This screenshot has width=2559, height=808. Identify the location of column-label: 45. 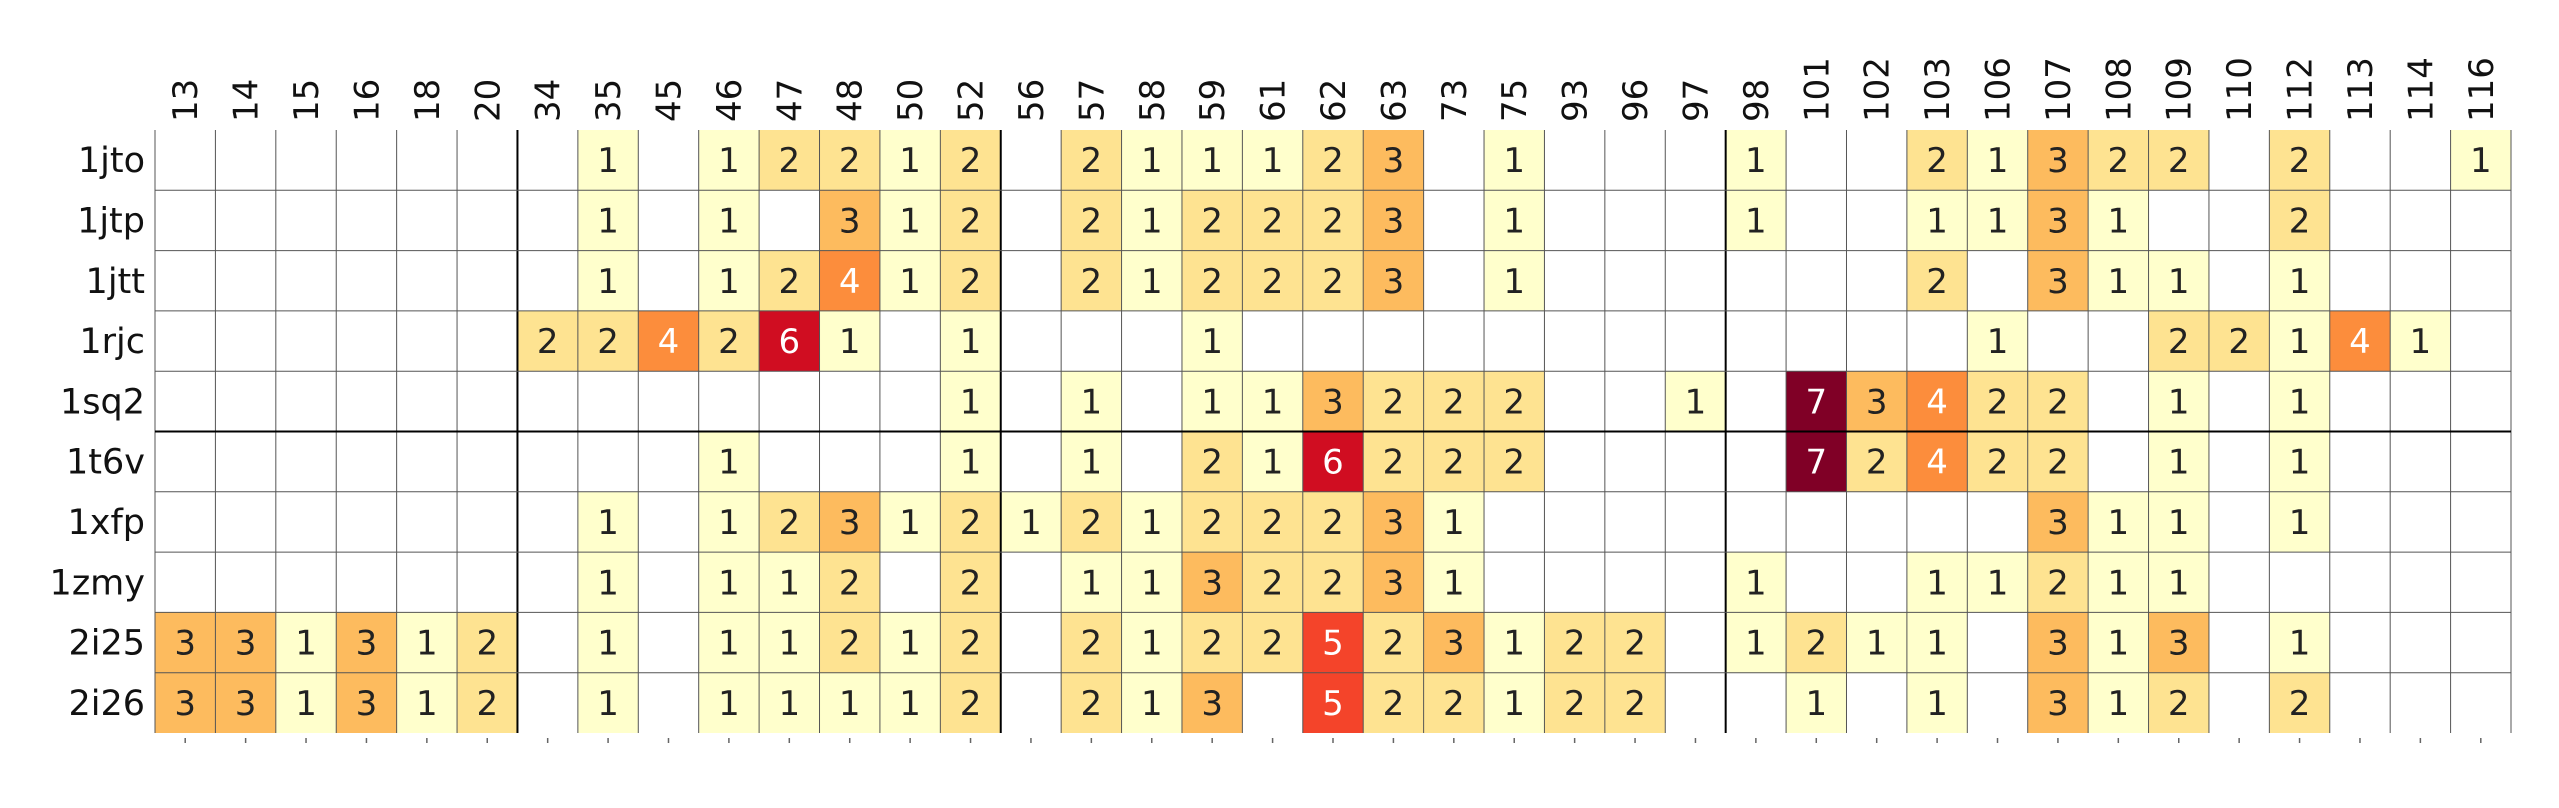
(669, 100).